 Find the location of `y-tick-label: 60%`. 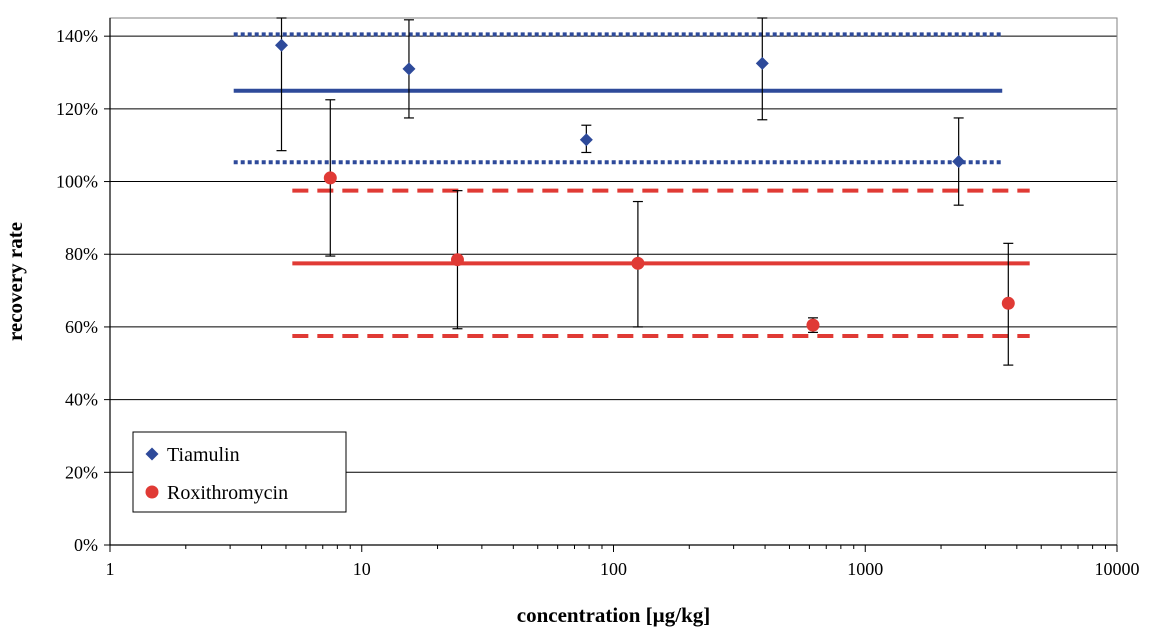

y-tick-label: 60% is located at coordinates (81, 327).